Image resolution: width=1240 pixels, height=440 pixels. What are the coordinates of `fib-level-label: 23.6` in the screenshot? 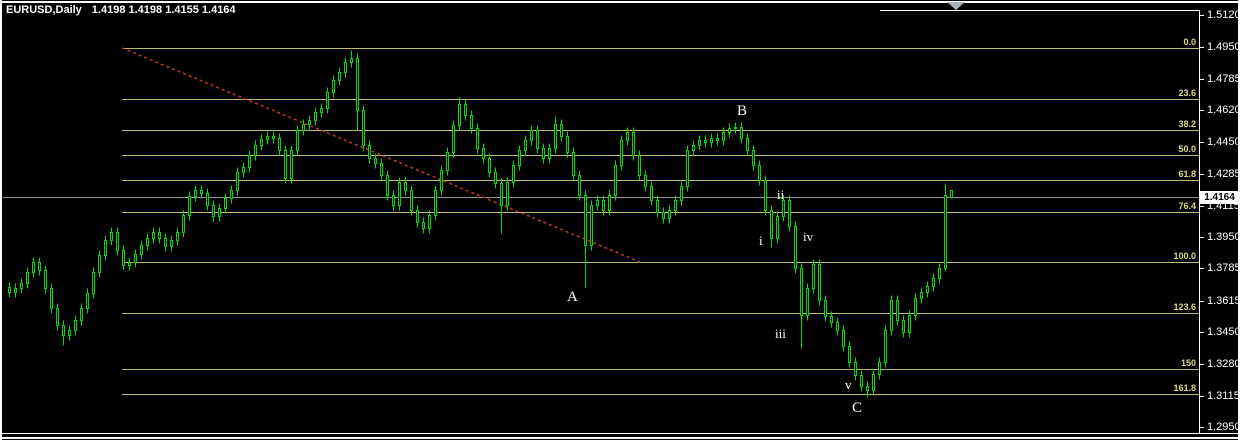 It's located at (1187, 93).